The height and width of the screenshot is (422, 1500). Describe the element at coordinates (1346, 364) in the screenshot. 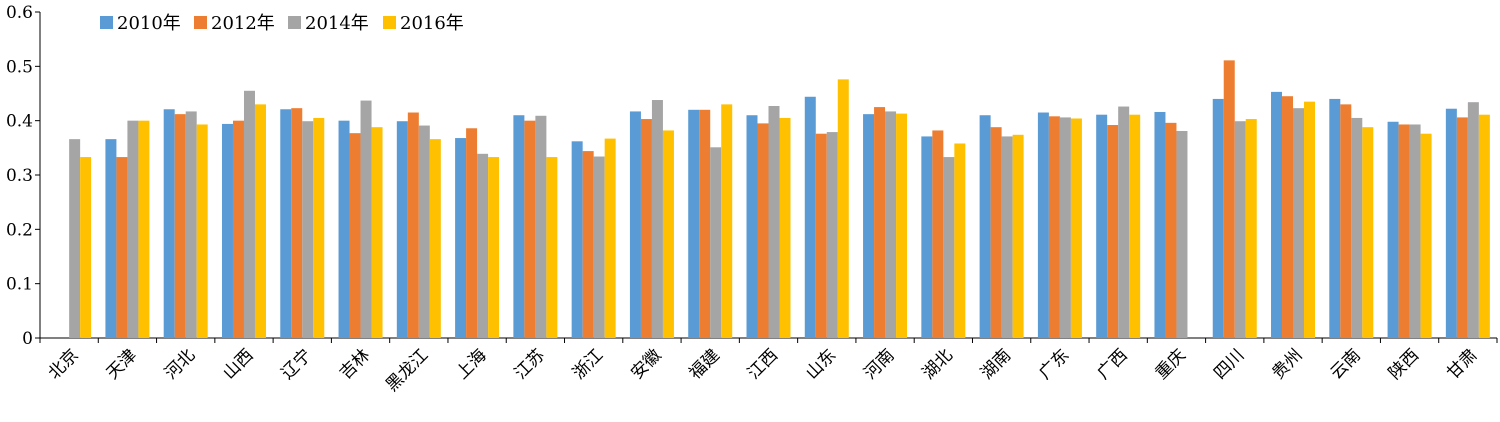

I see `category-label: 云南` at that location.